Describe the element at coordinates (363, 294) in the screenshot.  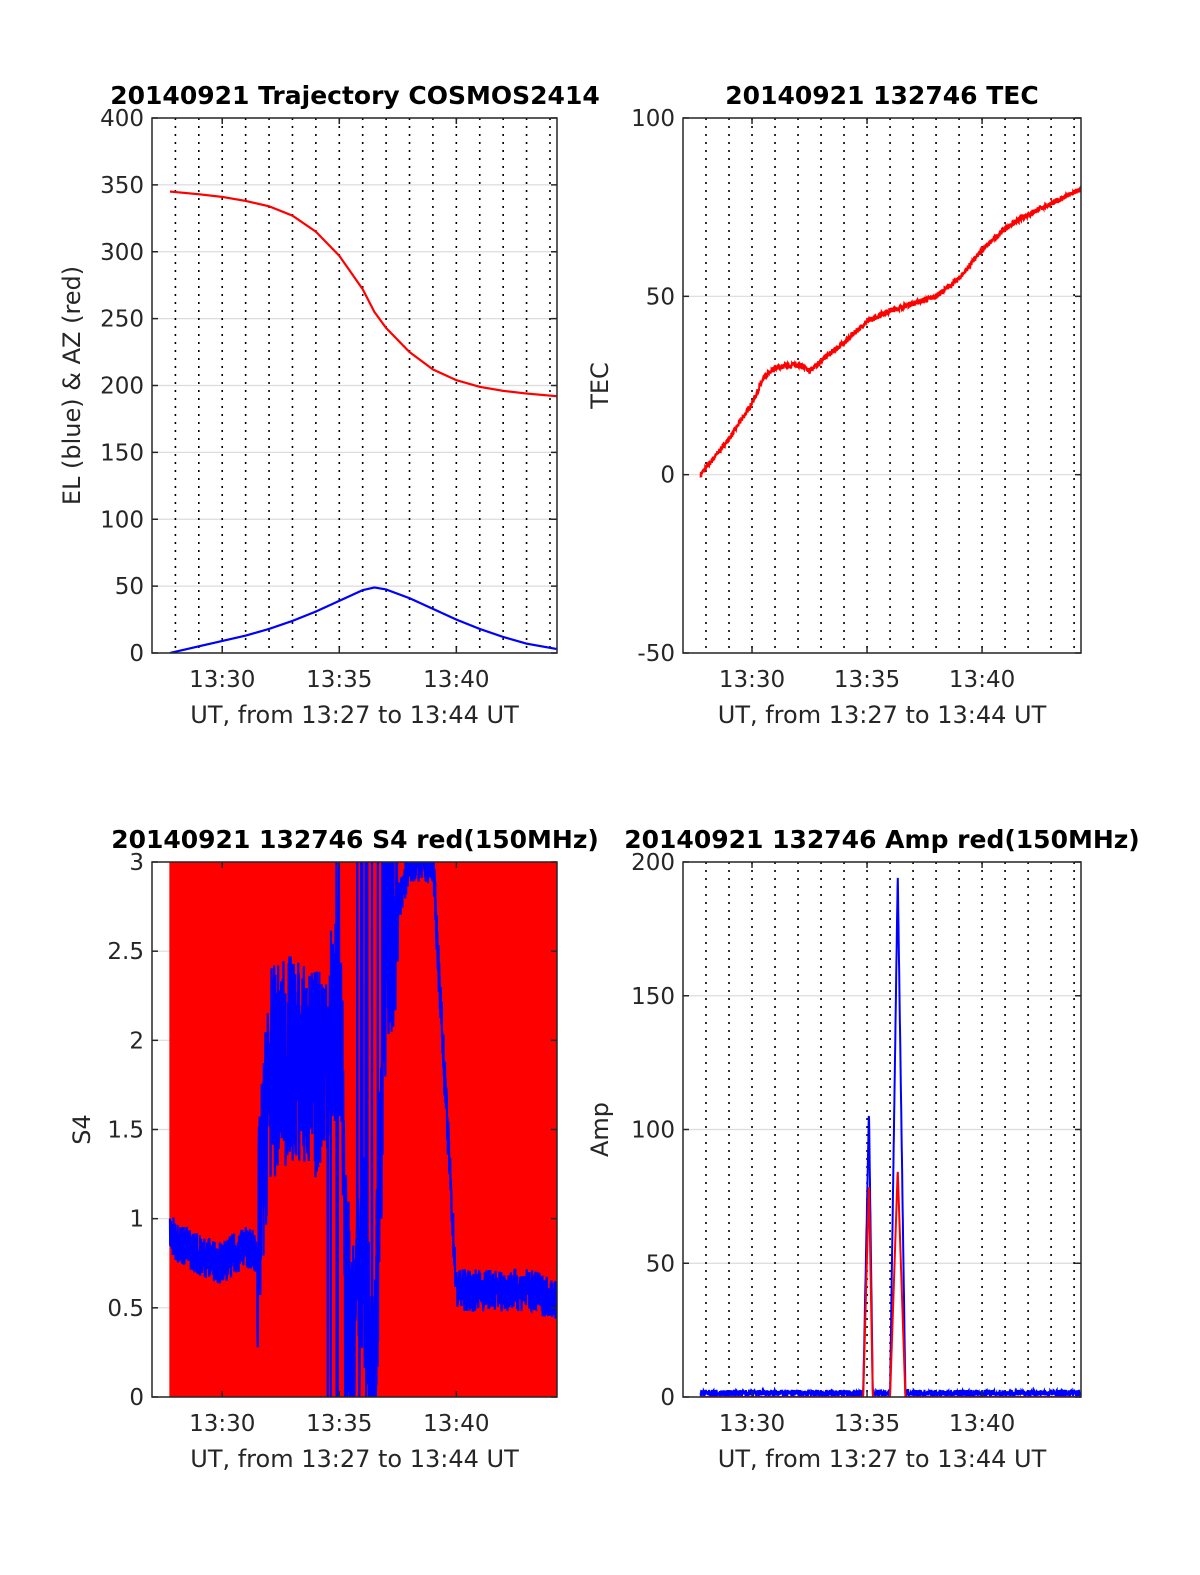
I see `traj-az-series` at that location.